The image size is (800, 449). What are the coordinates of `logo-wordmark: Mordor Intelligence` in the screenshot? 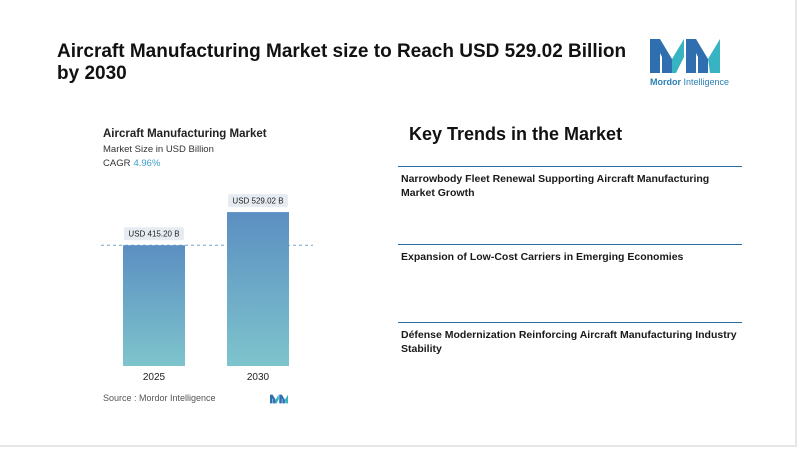 It's located at (695, 82).